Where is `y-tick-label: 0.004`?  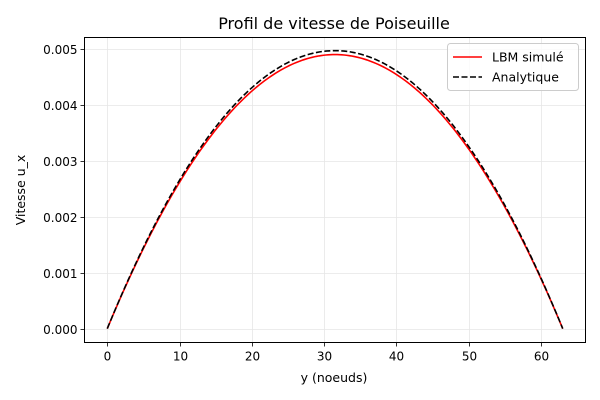 y-tick-label: 0.004 is located at coordinates (60, 106).